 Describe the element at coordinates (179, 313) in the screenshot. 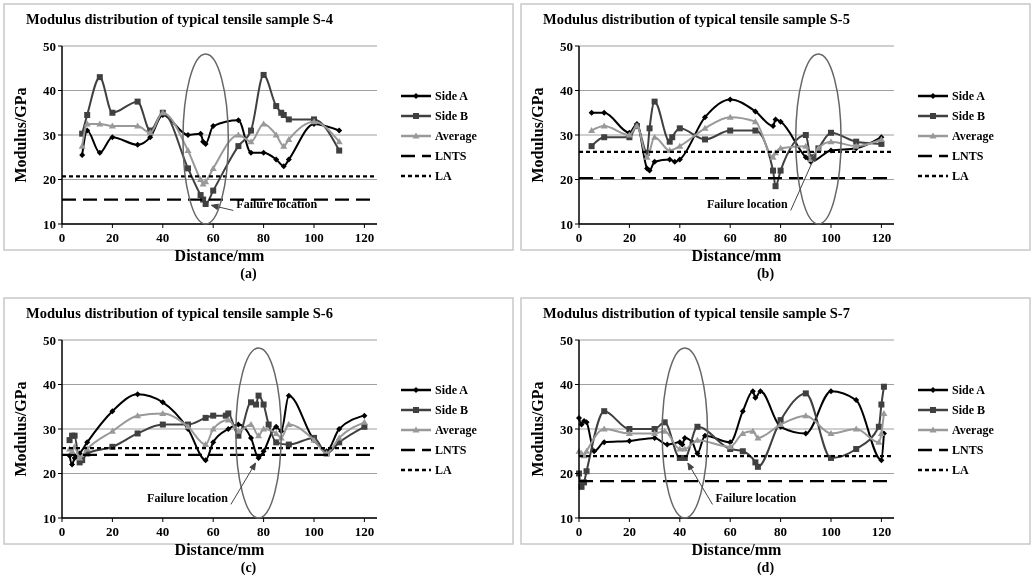

I see `chart-title: Modulus distribution of typical tensile sample S-6` at that location.